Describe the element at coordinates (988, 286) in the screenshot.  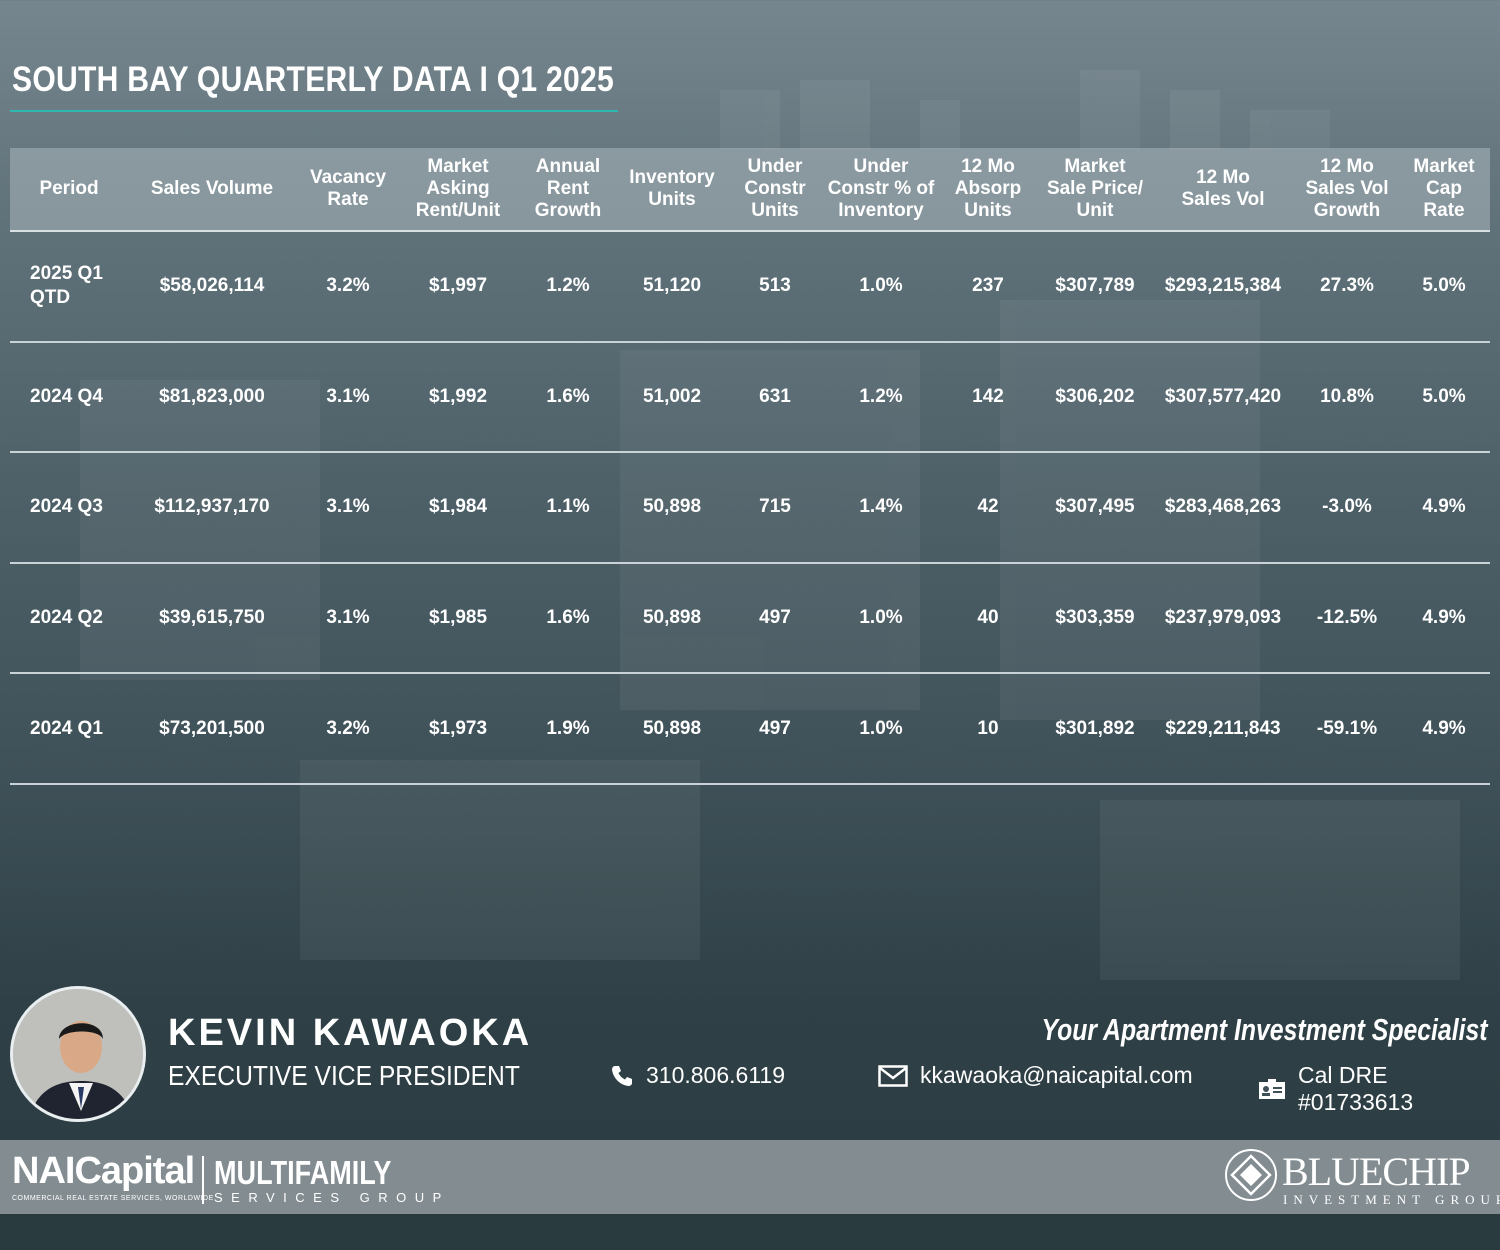
I see `table-cell: 237` at that location.